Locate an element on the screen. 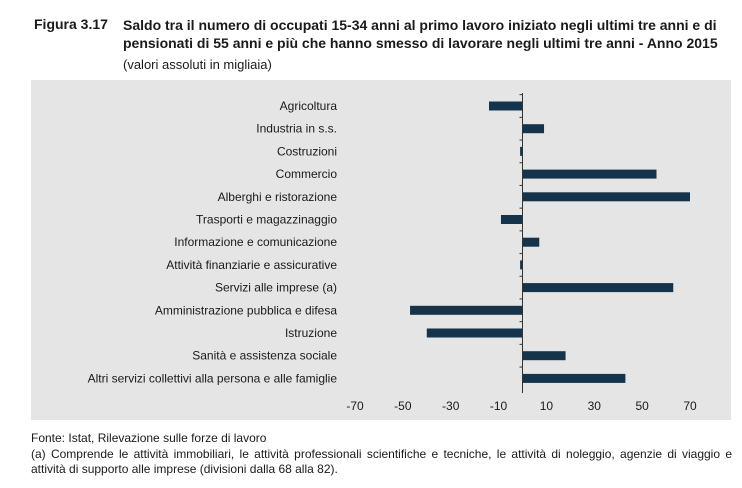 This screenshot has height=488, width=742. x-tick-label: 50 is located at coordinates (642, 406).